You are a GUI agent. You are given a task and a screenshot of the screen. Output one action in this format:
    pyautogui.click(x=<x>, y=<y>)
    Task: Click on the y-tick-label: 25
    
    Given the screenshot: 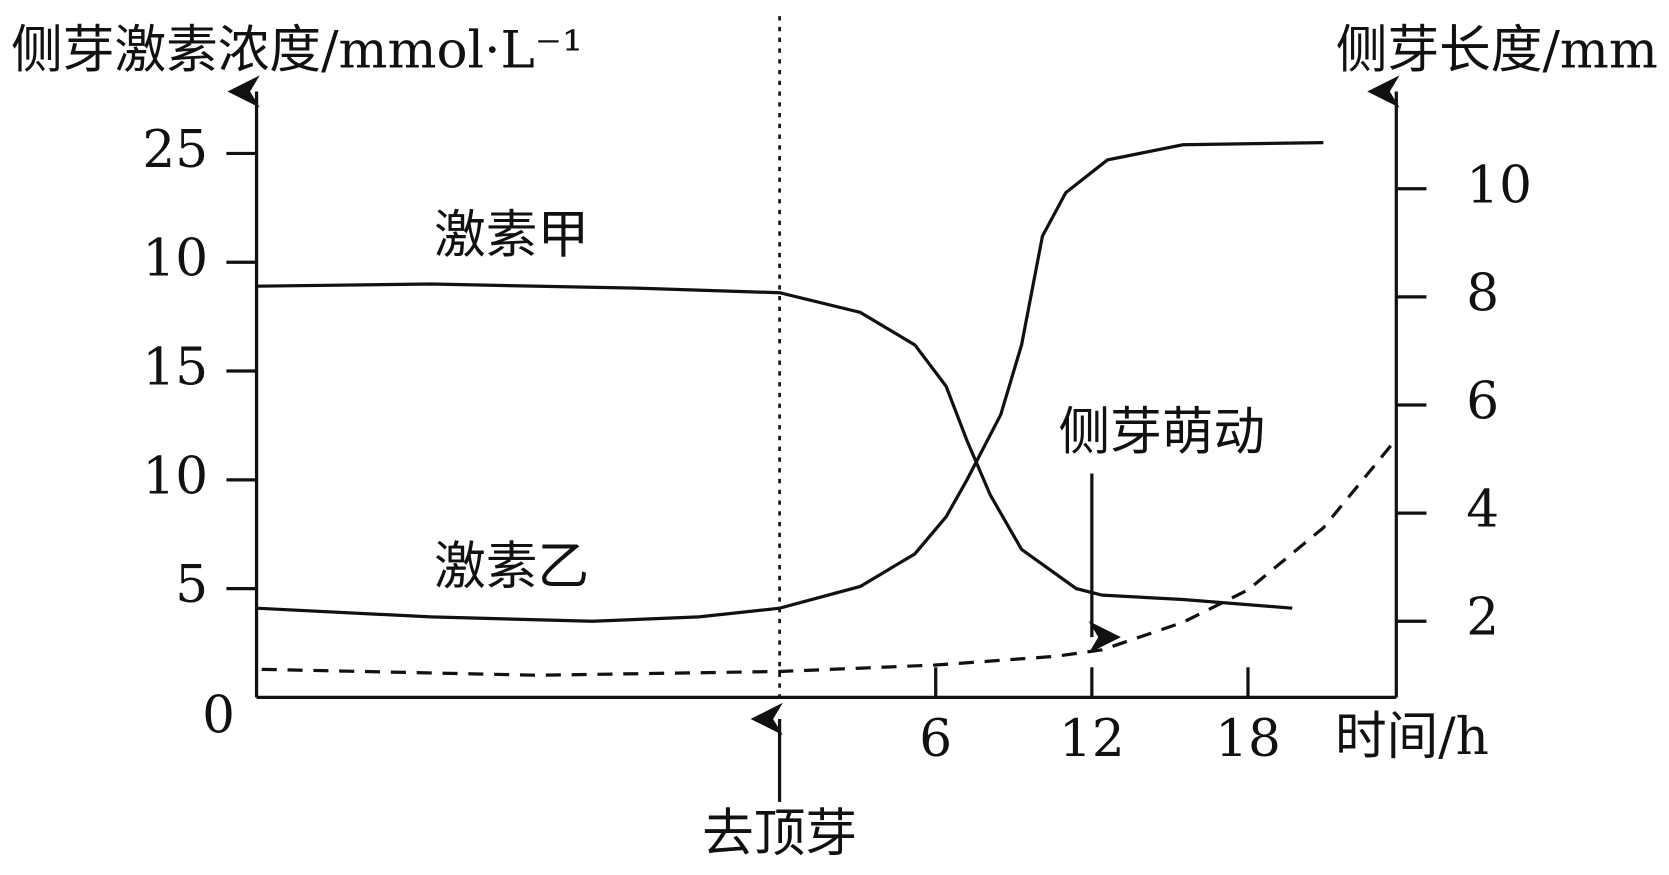 What is the action you would take?
    pyautogui.click(x=175, y=150)
    